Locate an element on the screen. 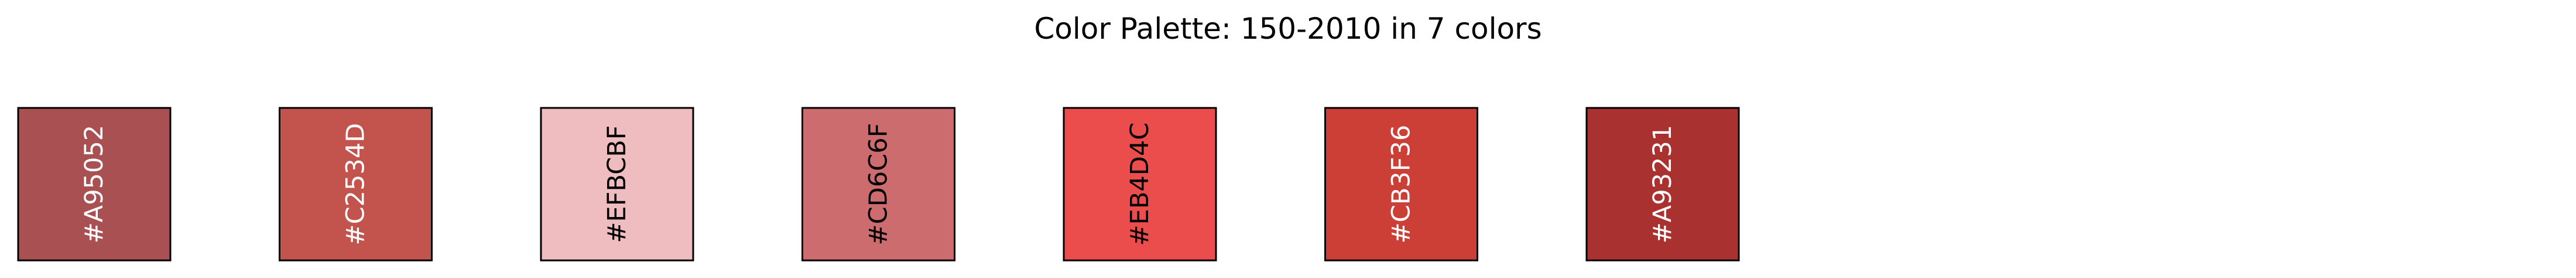 The height and width of the screenshot is (278, 2576). swatch-3-label: #EFBCBF is located at coordinates (617, 185).